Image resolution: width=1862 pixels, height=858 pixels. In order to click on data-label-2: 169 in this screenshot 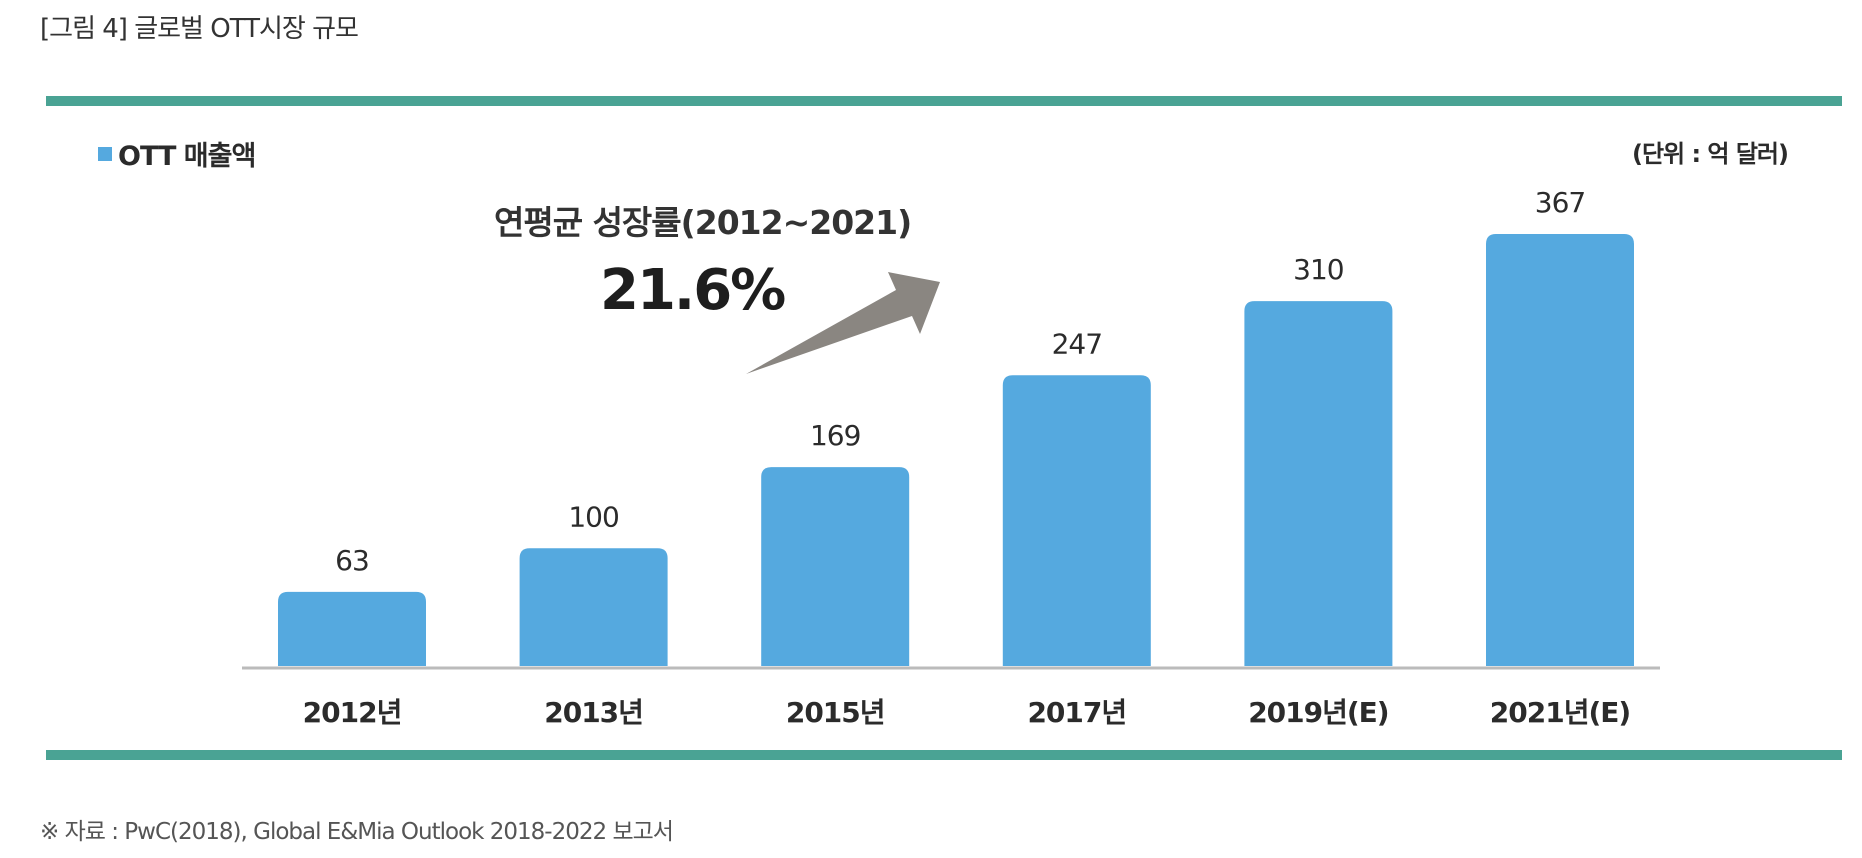, I will do `click(835, 435)`.